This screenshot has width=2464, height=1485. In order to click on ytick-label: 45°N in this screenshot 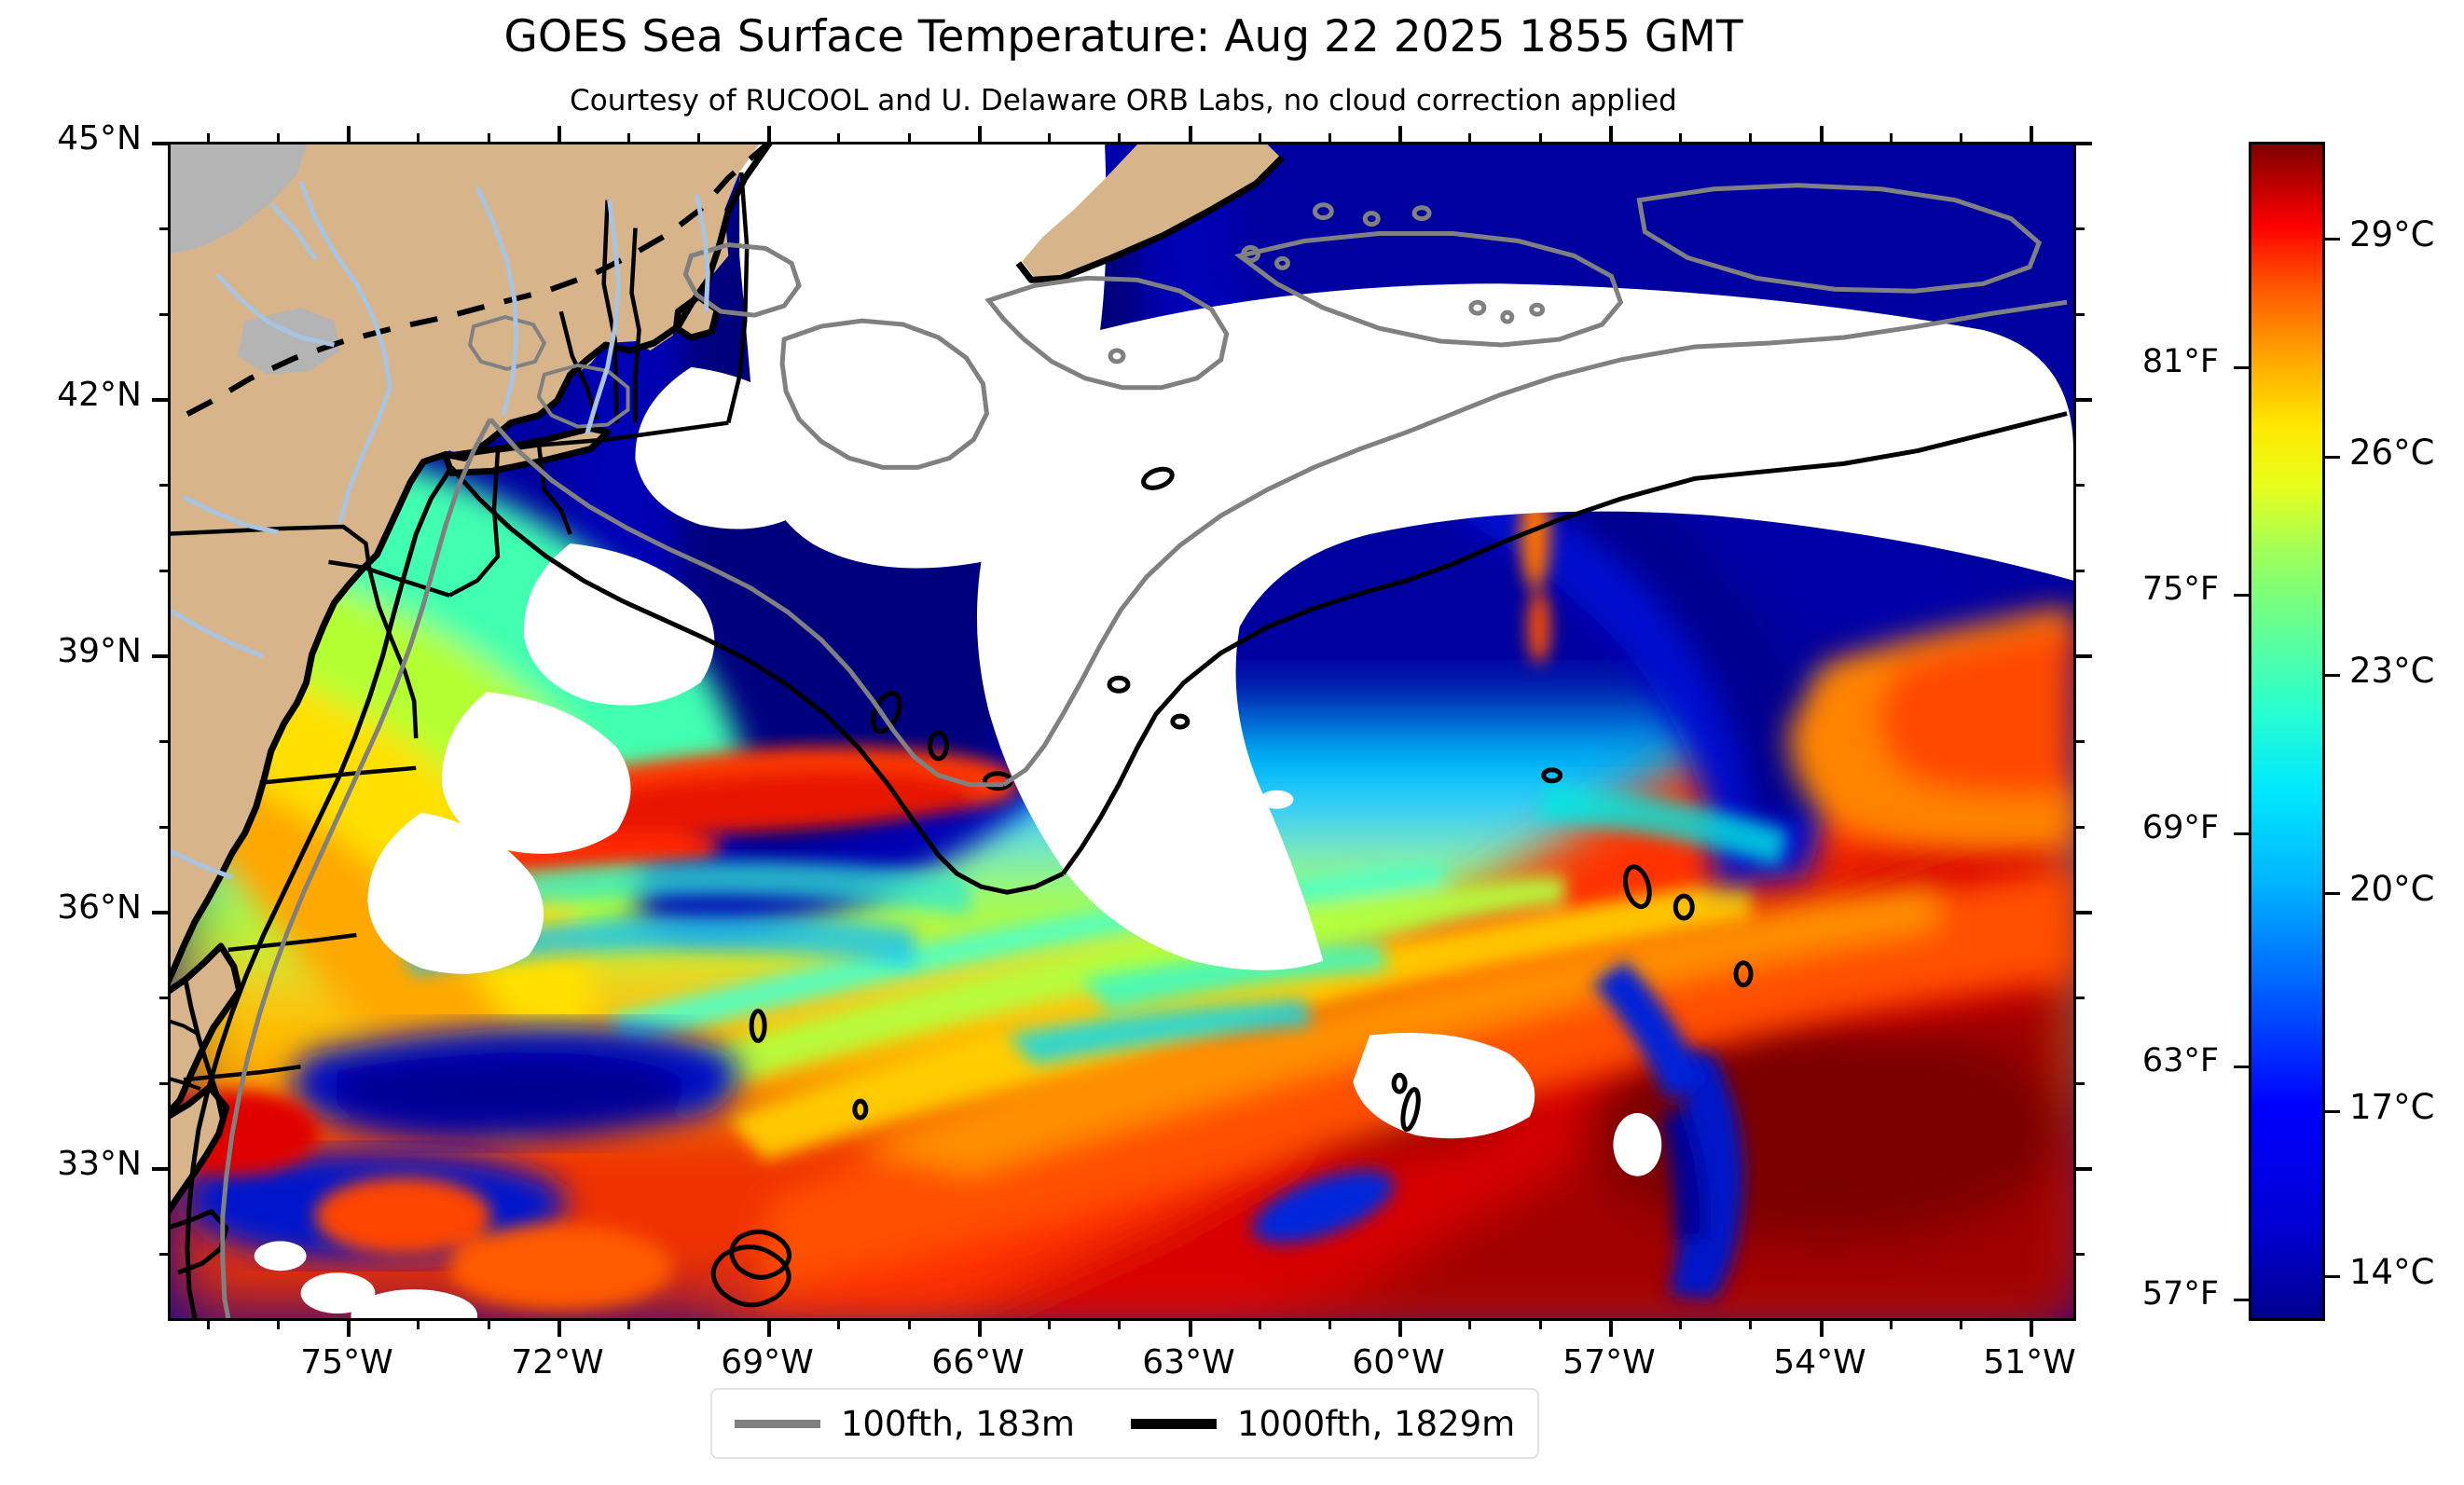, I will do `click(99, 138)`.